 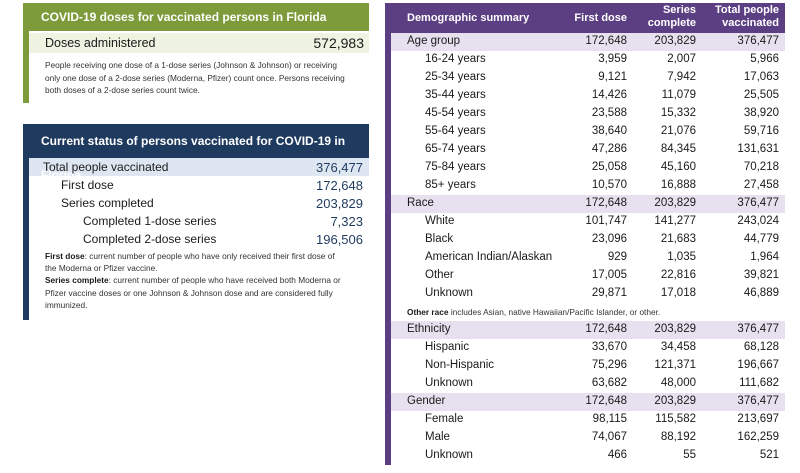 I want to click on table-row: 35-44 years 14,426 11,079 25,505, so click(x=588, y=96).